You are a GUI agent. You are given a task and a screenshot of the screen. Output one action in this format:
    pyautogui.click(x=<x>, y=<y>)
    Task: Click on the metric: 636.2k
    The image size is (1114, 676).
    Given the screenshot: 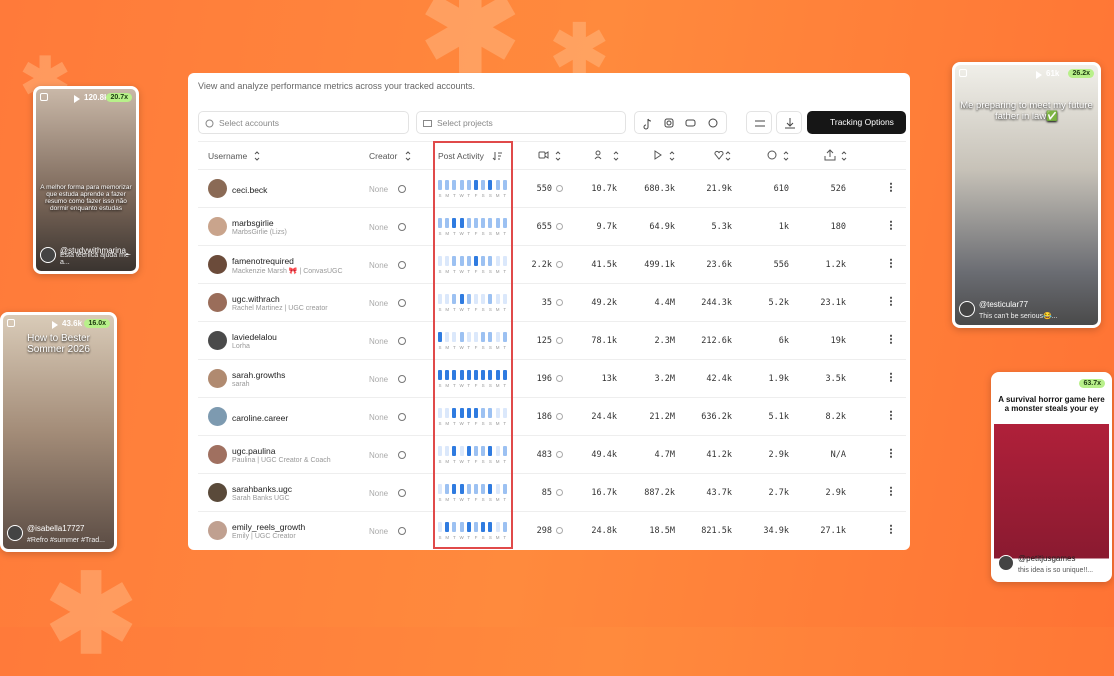 What is the action you would take?
    pyautogui.click(x=716, y=417)
    